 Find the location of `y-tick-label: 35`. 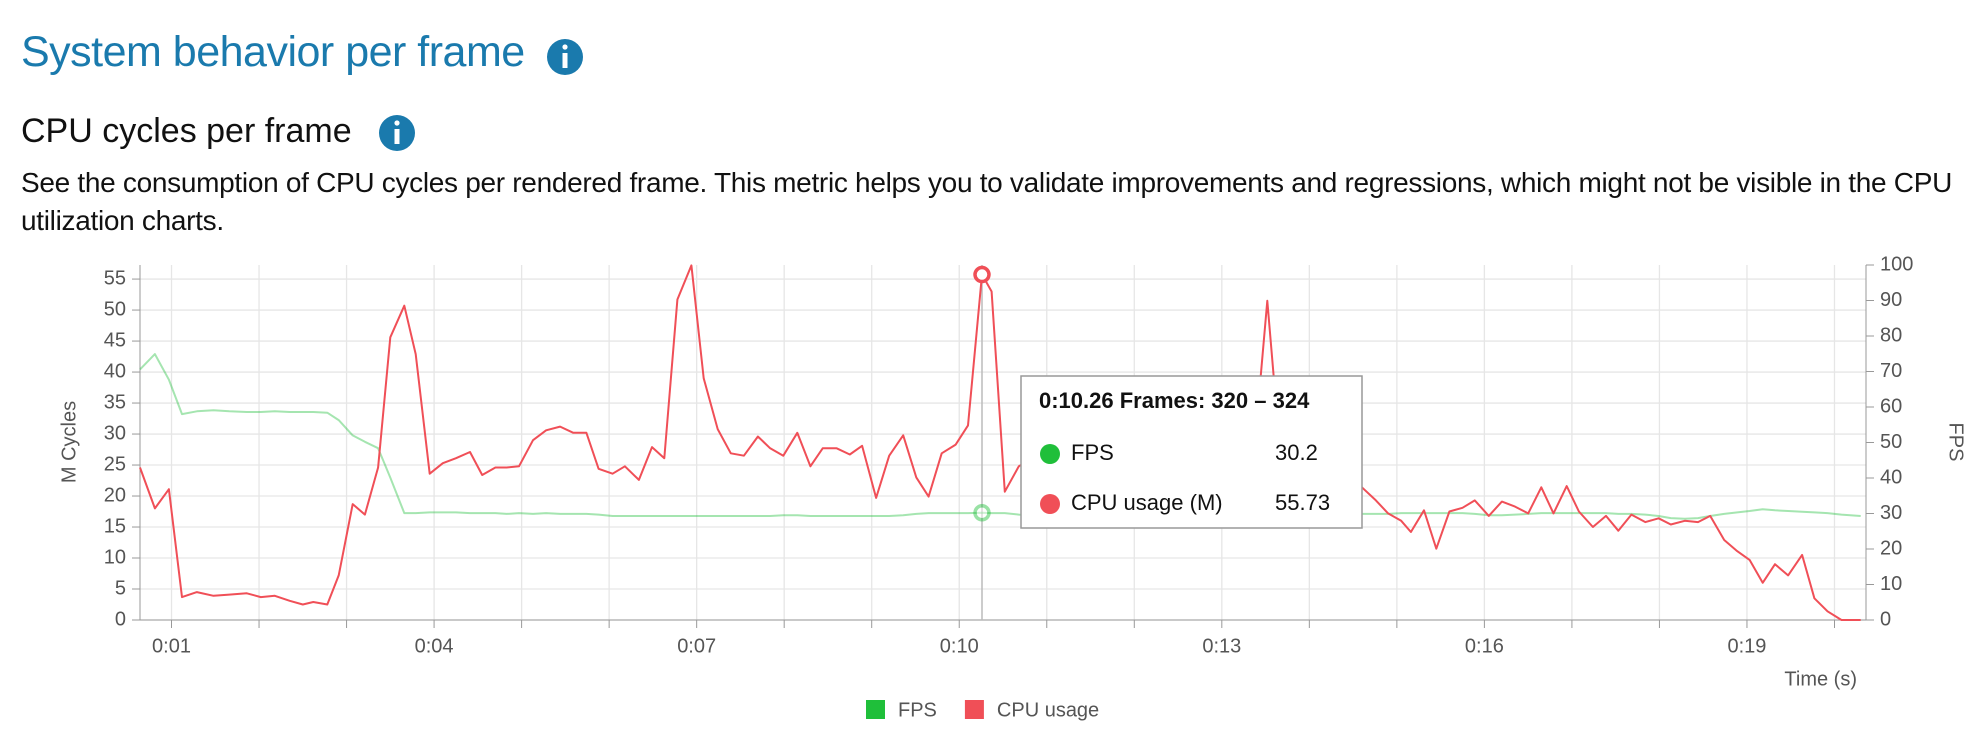

y-tick-label: 35 is located at coordinates (115, 402).